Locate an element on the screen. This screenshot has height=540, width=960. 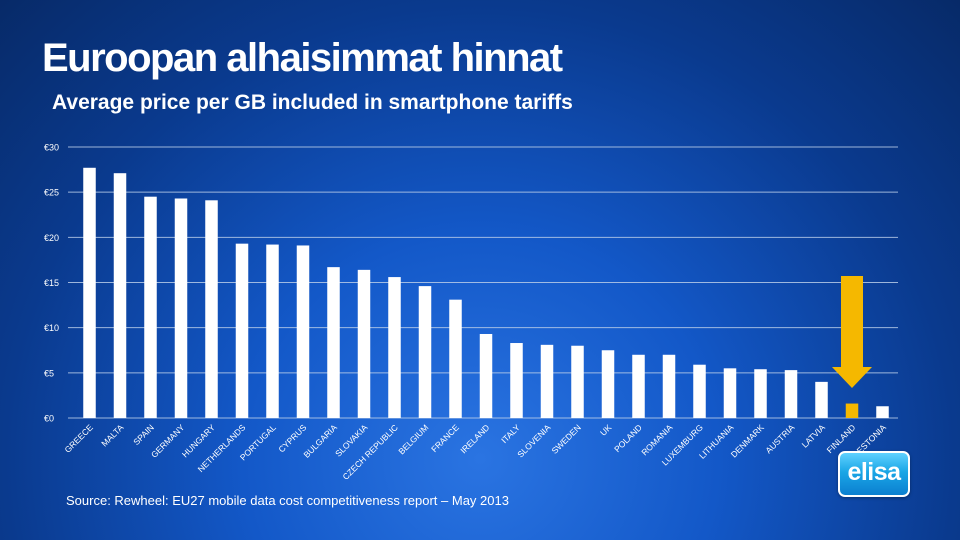
x-tick-label: LATVIA is located at coordinates (814, 436).